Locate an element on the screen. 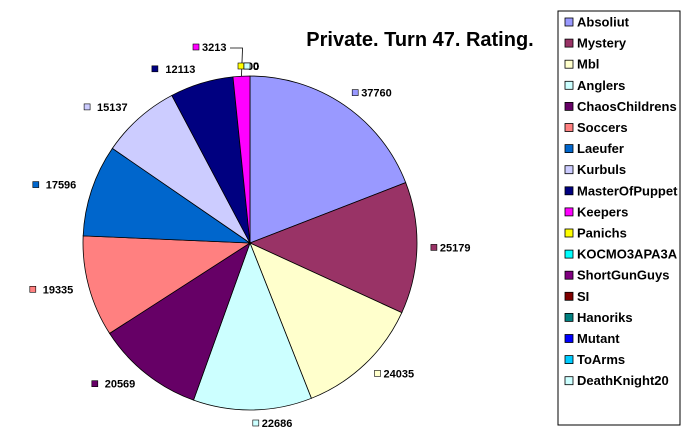 This screenshot has width=689, height=436. pie-slice-chaoschildrens is located at coordinates (180, 321).